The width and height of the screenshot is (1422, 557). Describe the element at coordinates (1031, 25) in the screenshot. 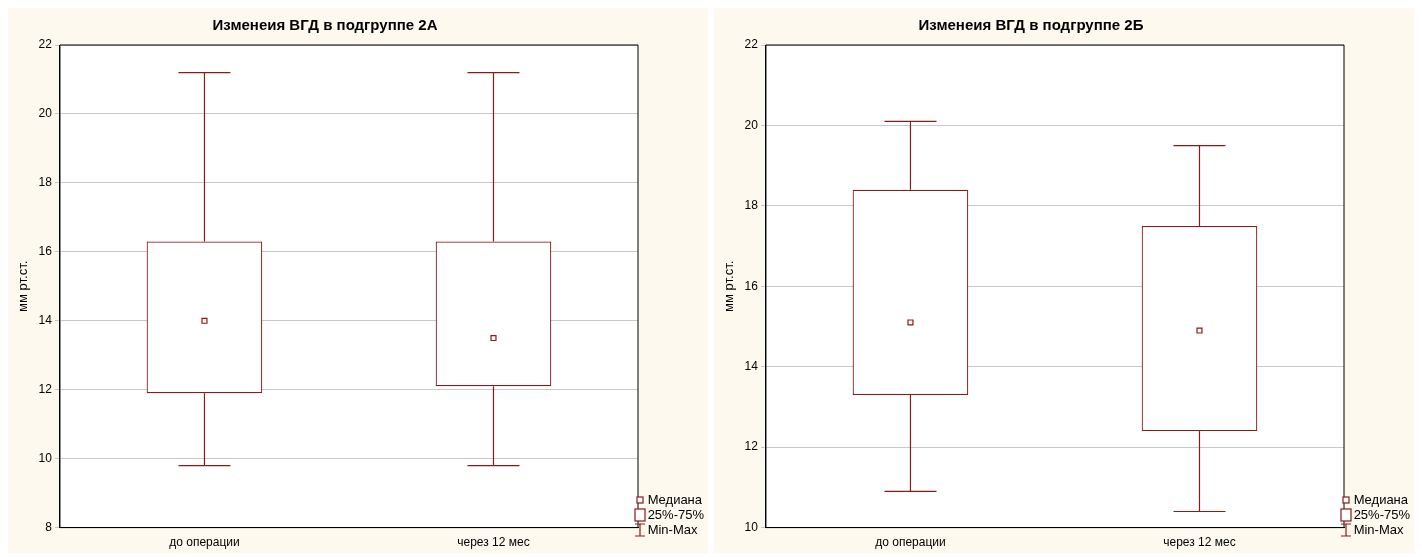

I see `chart-title: Изменеия ВГД в подгруппе 2Б` at that location.